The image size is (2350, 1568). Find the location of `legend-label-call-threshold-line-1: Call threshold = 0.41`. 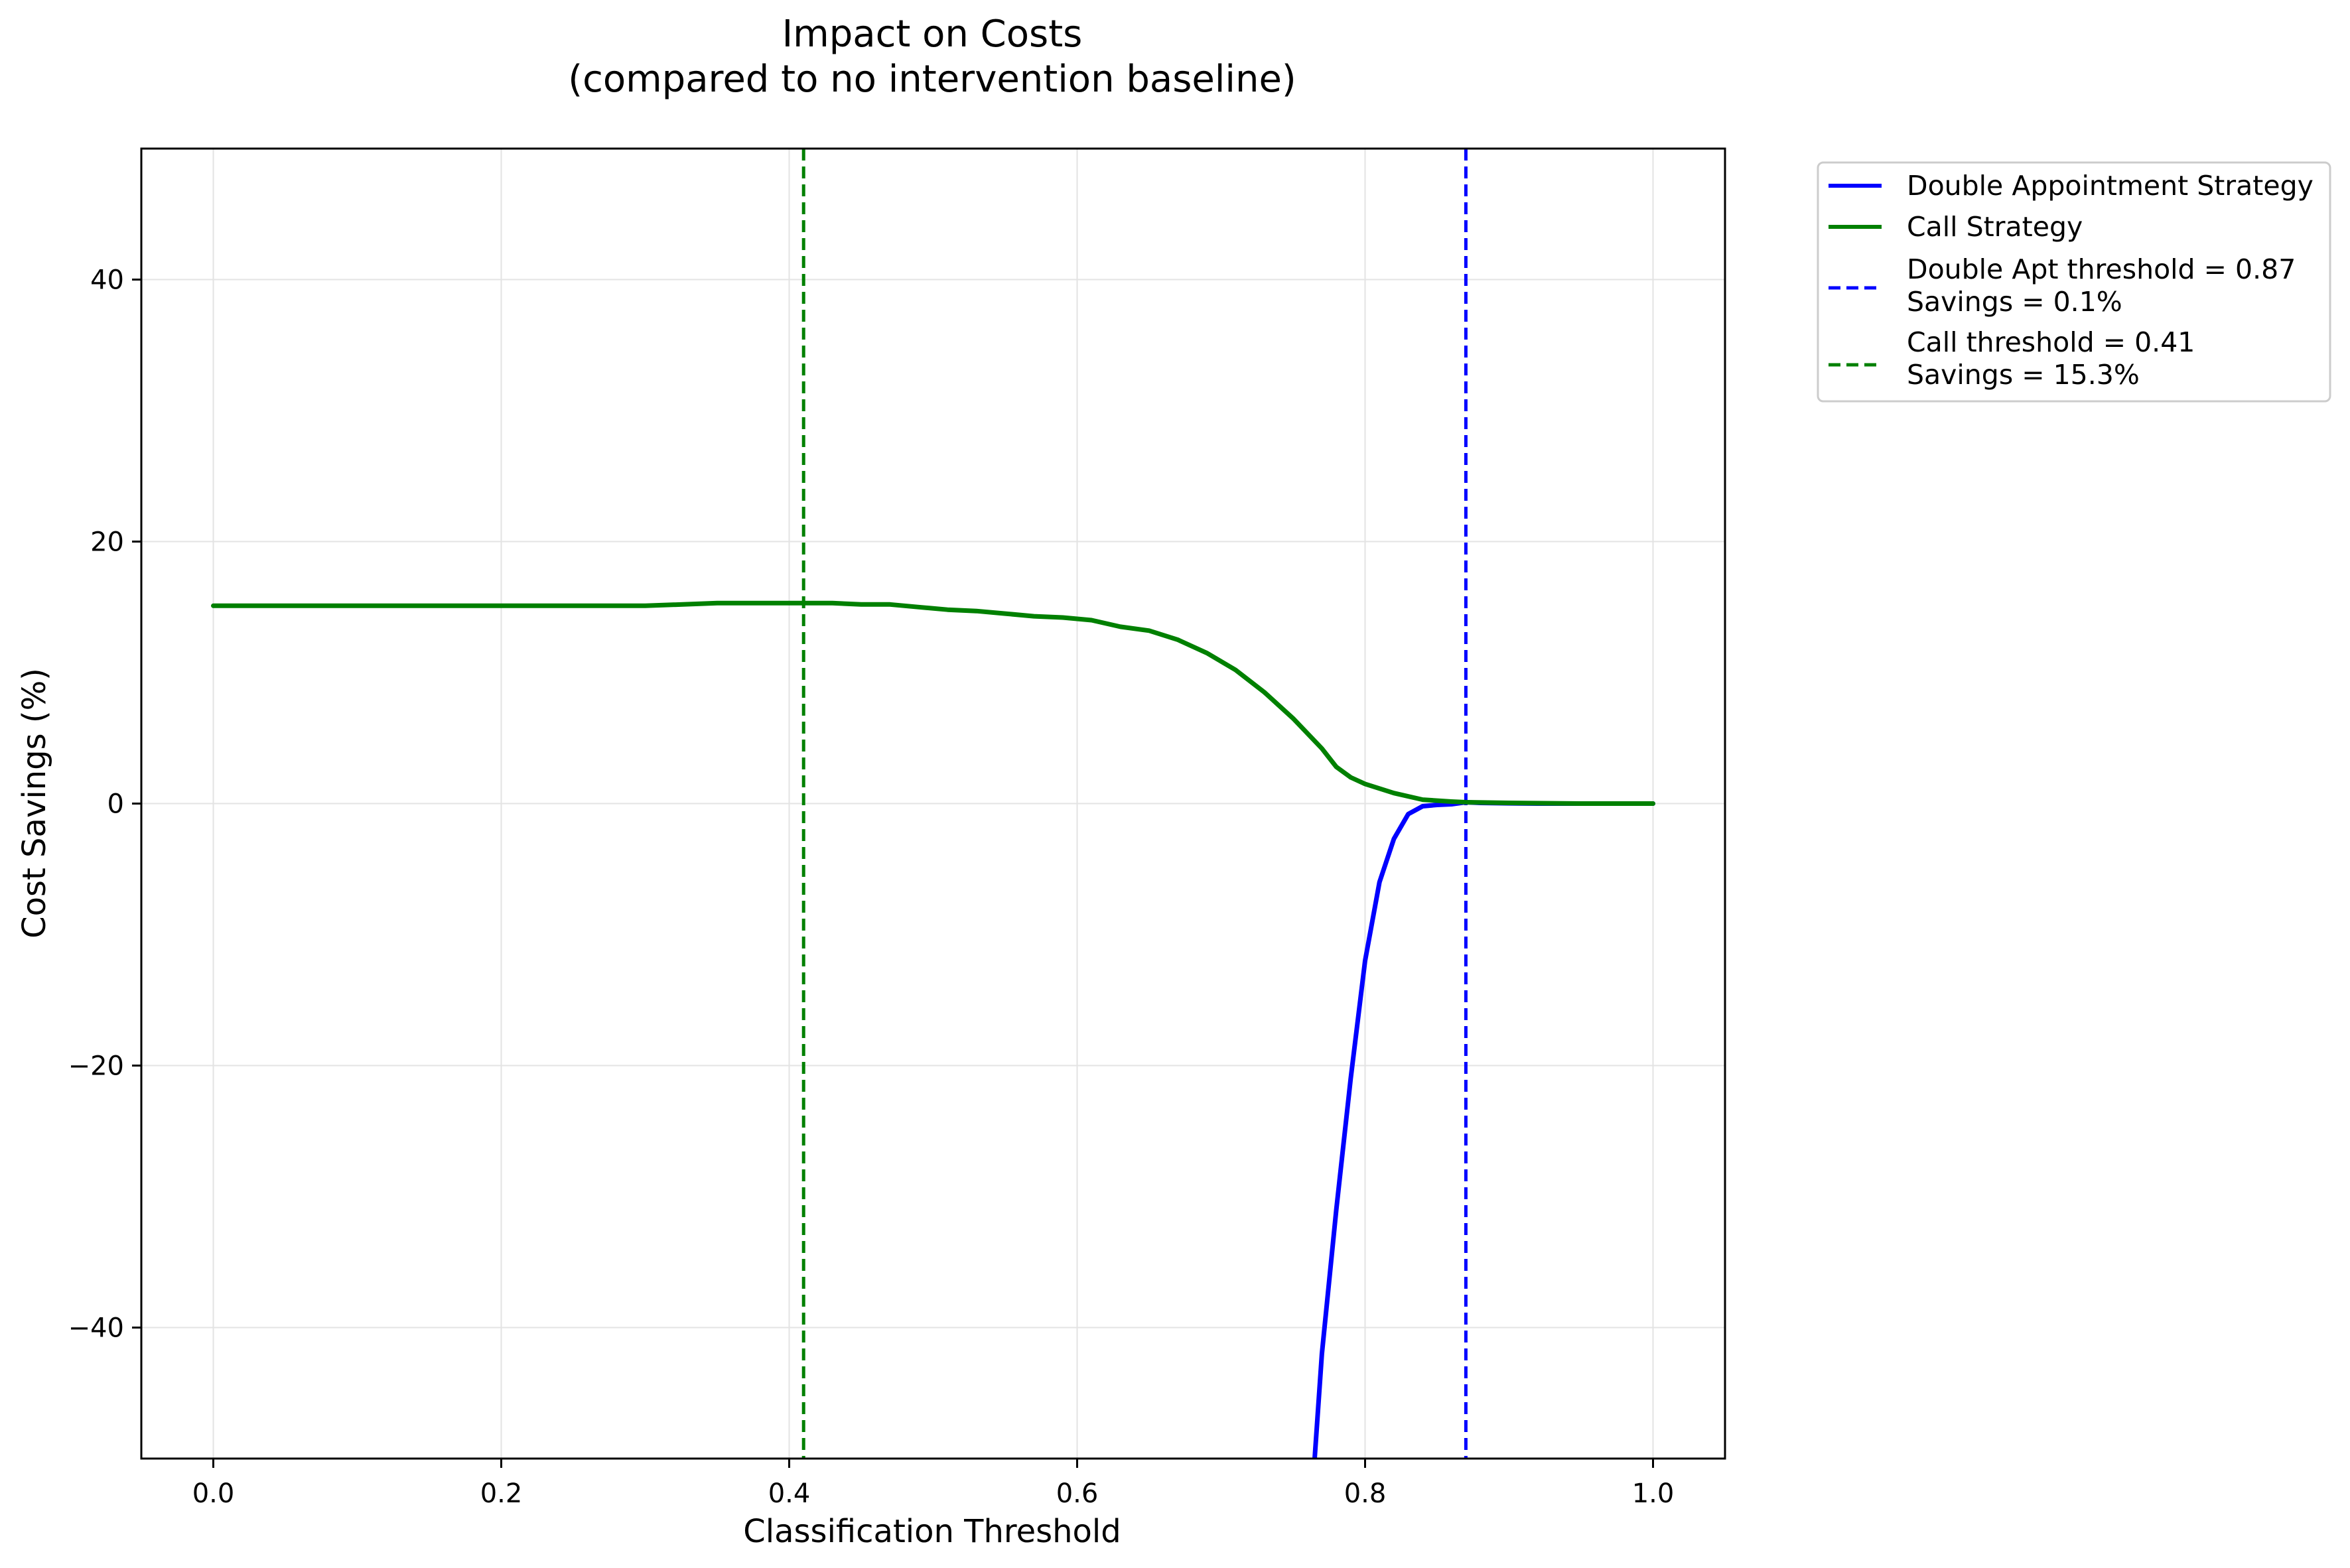

legend-label-call-threshold-line-1: Call threshold = 0.41 is located at coordinates (2051, 342).